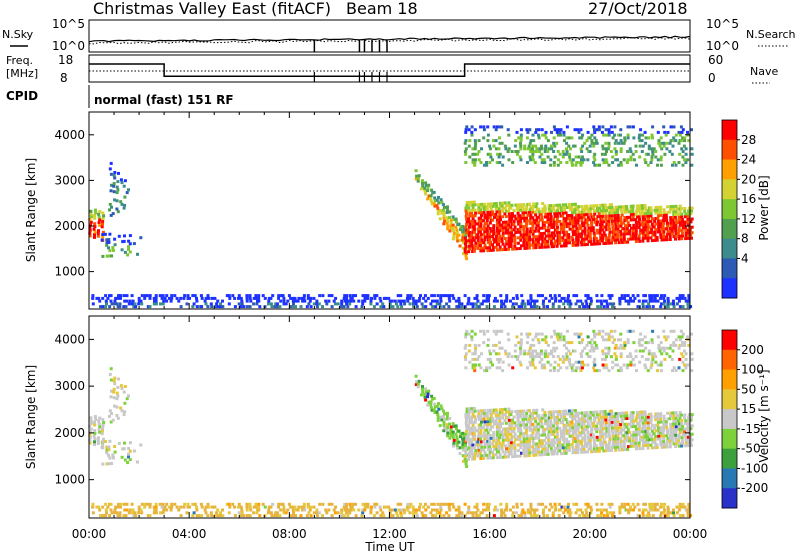  What do you see at coordinates (771, 34) in the screenshot?
I see `nsearch-label: N.Search` at bounding box center [771, 34].